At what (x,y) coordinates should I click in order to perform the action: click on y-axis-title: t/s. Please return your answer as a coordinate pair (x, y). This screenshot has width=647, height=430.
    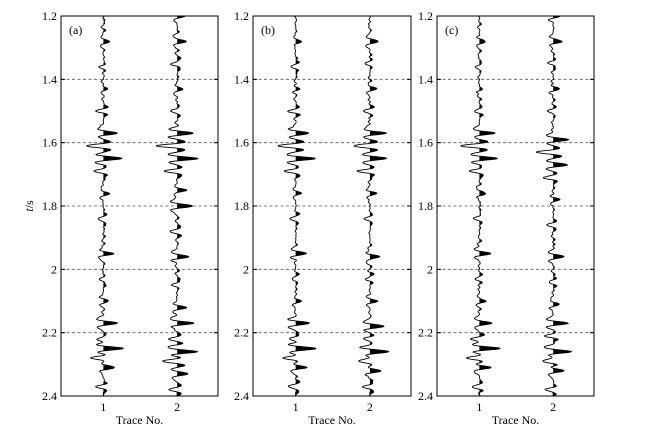
    Looking at the image, I should click on (29, 206).